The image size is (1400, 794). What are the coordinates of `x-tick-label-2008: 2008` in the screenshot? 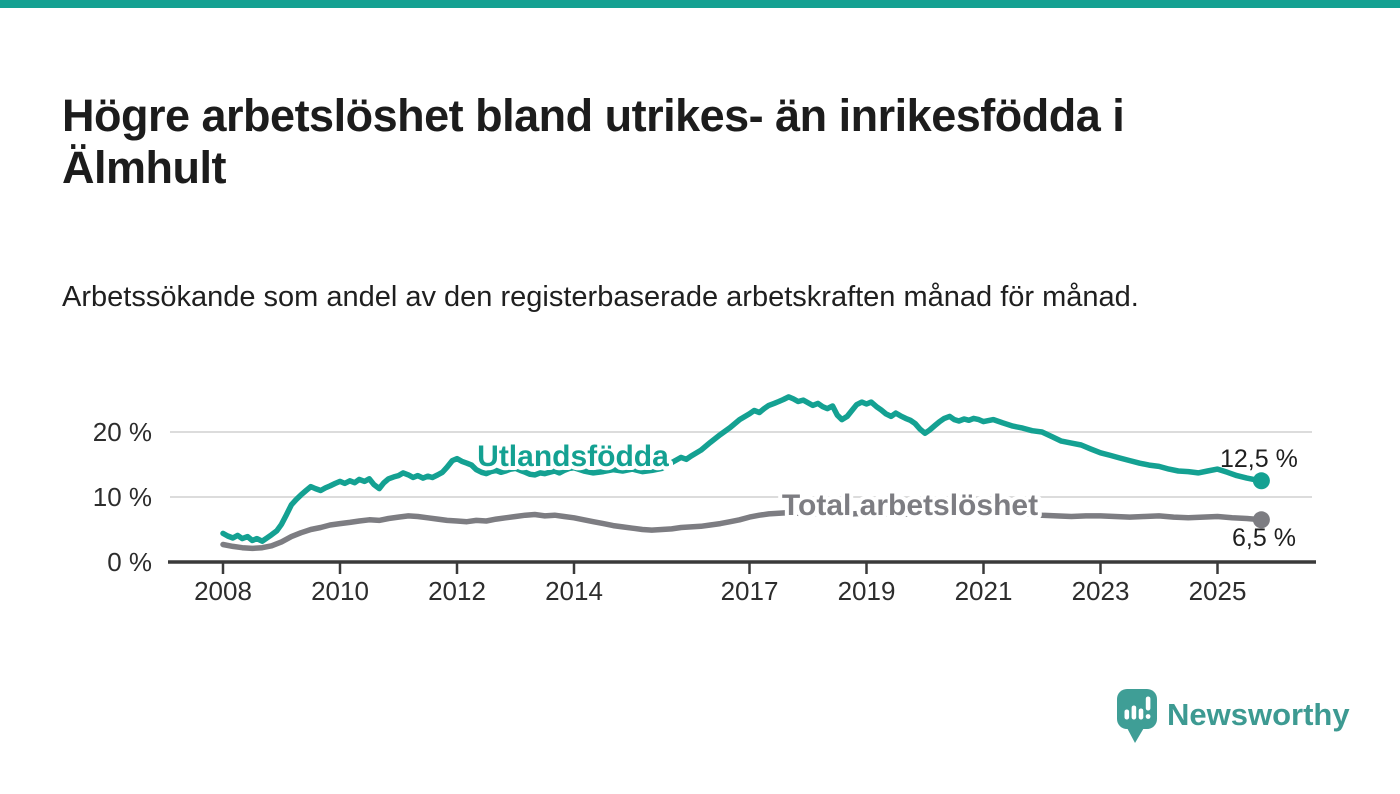 It's located at (223, 591).